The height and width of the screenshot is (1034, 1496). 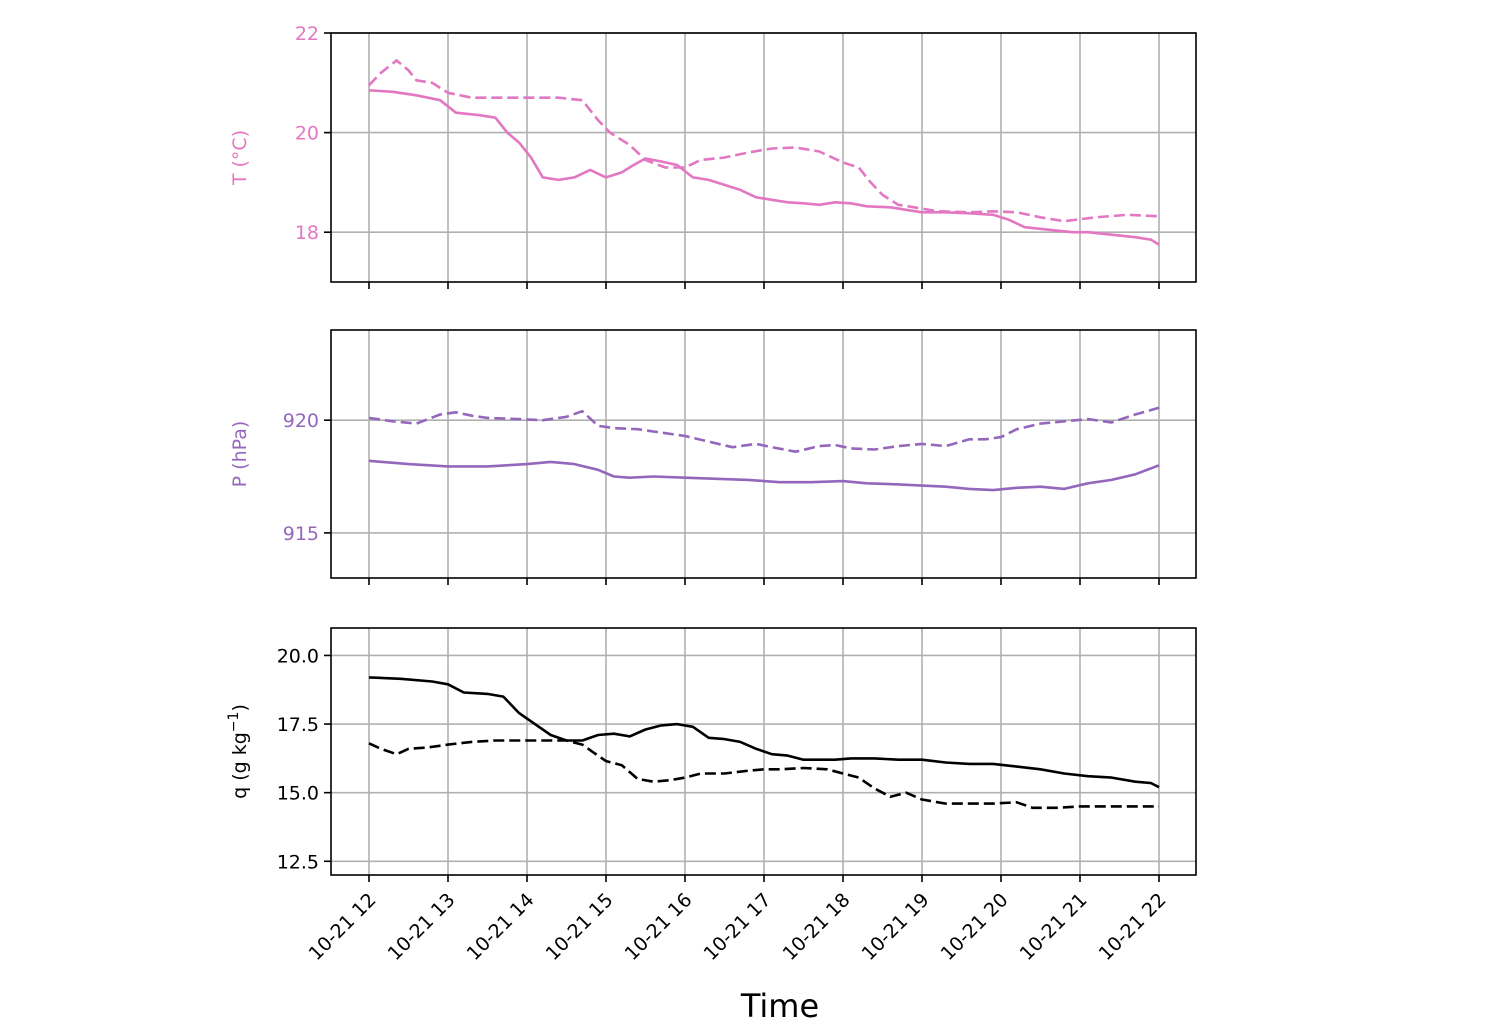 What do you see at coordinates (1133, 927) in the screenshot?
I see `x-tick-label: 10-21 22` at bounding box center [1133, 927].